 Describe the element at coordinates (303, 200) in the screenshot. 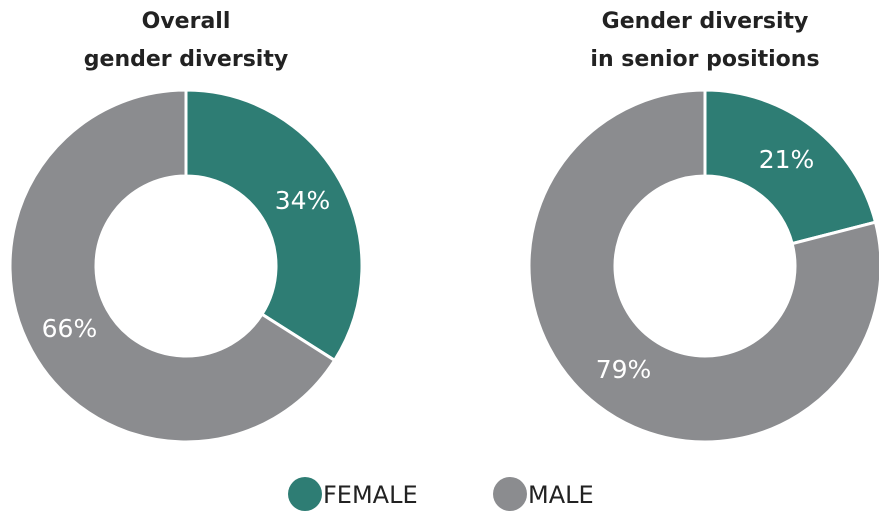

I see `value-label: 34%` at that location.